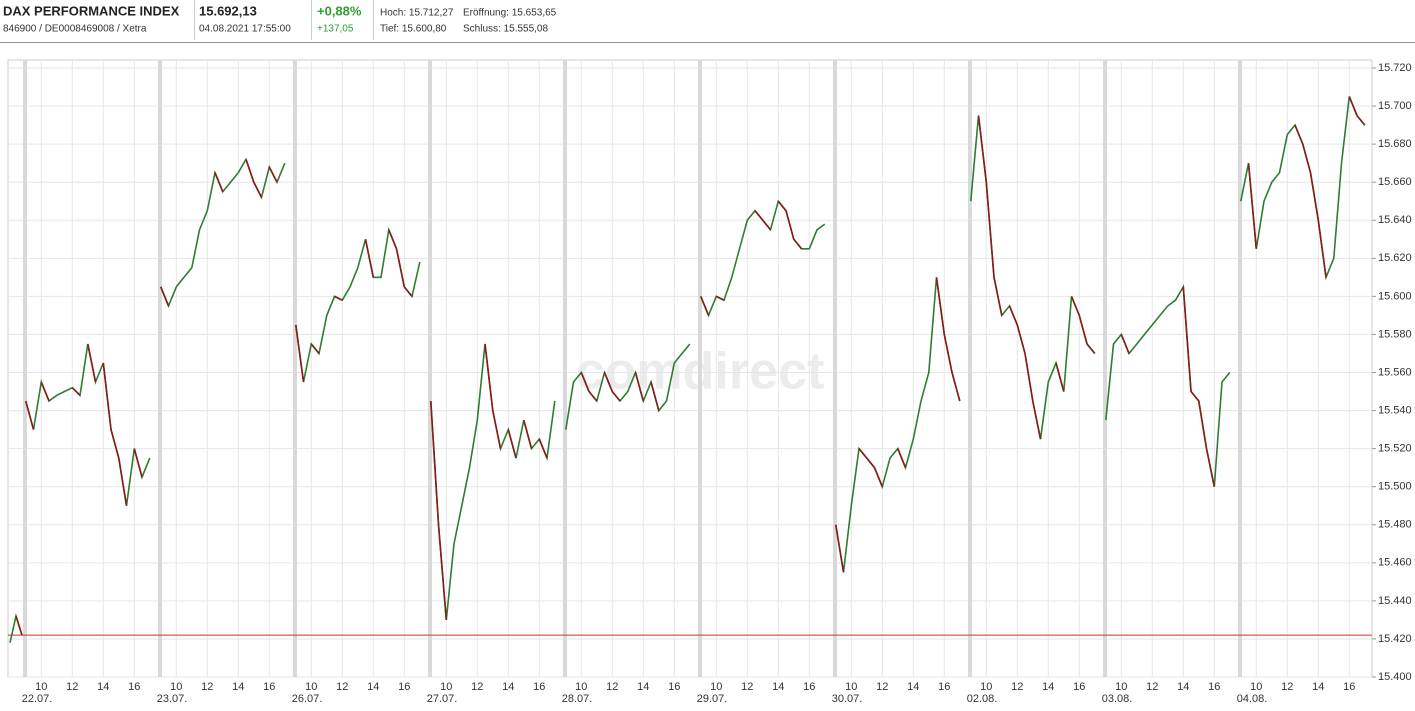 This screenshot has width=1415, height=711. What do you see at coordinates (712, 699) in the screenshot?
I see `x-date-label: 29.07.` at bounding box center [712, 699].